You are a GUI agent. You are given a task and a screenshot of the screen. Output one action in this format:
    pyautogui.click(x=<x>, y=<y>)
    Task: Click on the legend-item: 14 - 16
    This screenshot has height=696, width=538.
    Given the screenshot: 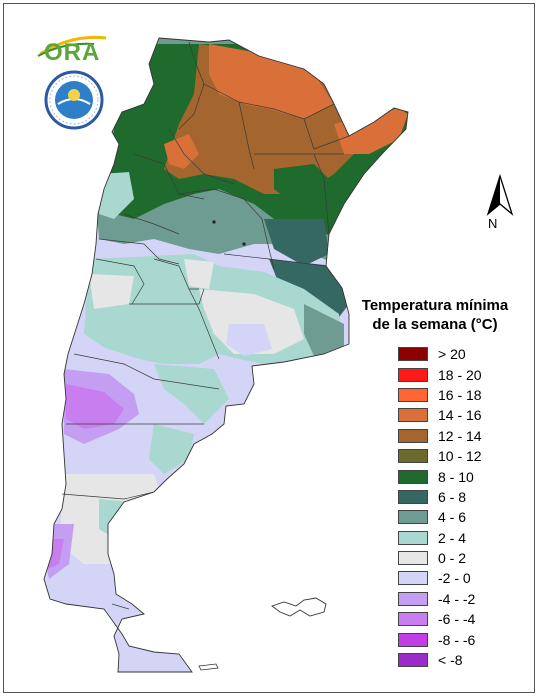 What is the action you would take?
    pyautogui.click(x=440, y=415)
    